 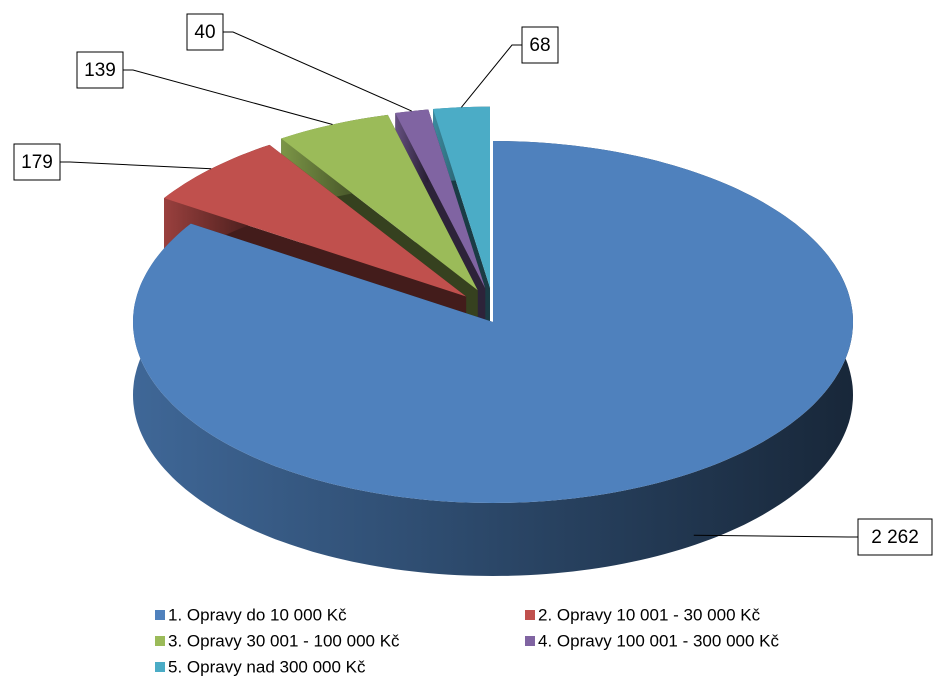 What do you see at coordinates (649, 614) in the screenshot?
I see `legend-label: 2. Opravy 10 001 - 30 000 Kč` at bounding box center [649, 614].